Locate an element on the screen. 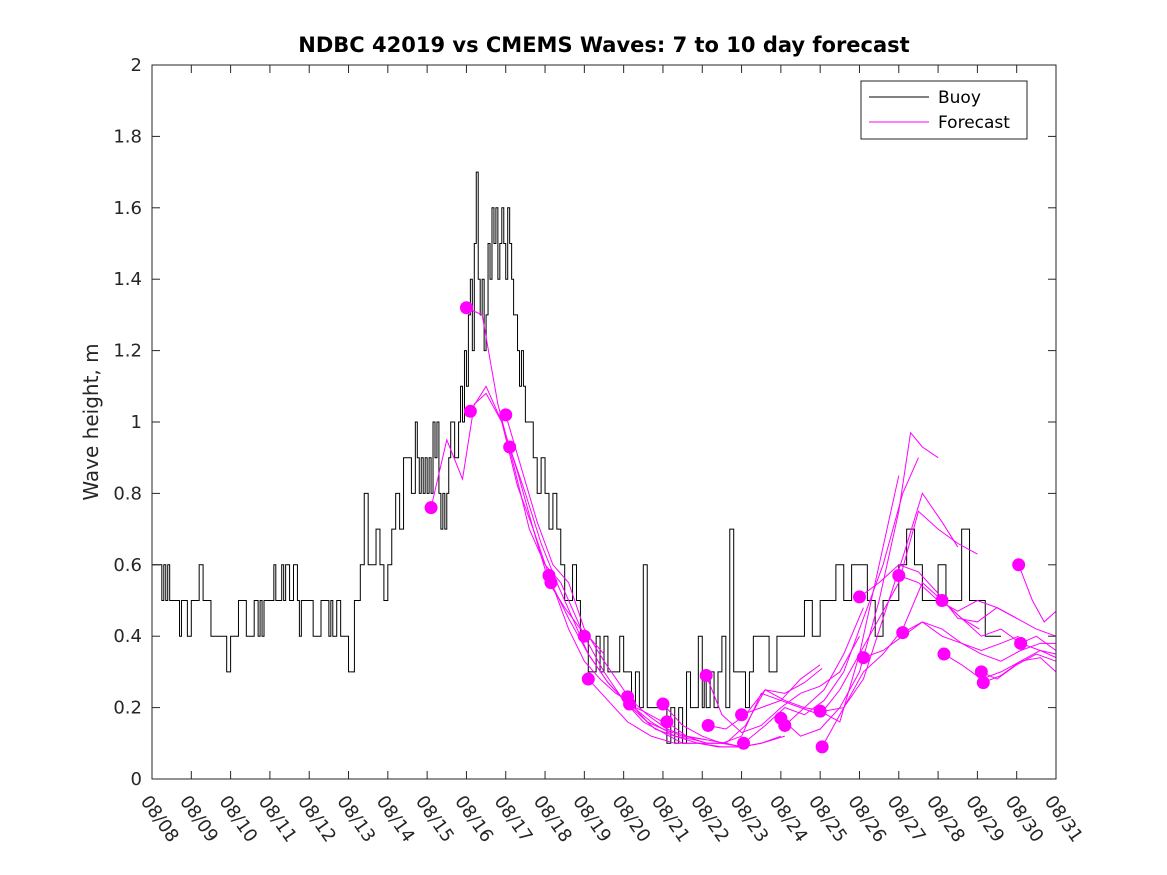  y-tick-label: 1.2 is located at coordinates (127, 351).